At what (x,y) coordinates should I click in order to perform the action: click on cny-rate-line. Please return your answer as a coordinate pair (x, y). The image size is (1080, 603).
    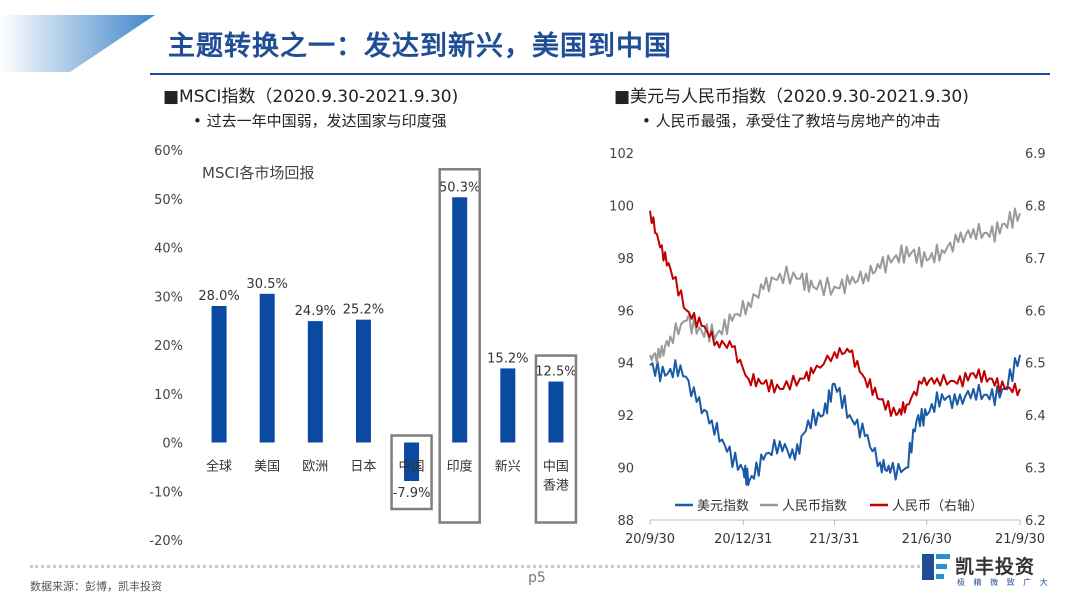
    Looking at the image, I should click on (835, 313).